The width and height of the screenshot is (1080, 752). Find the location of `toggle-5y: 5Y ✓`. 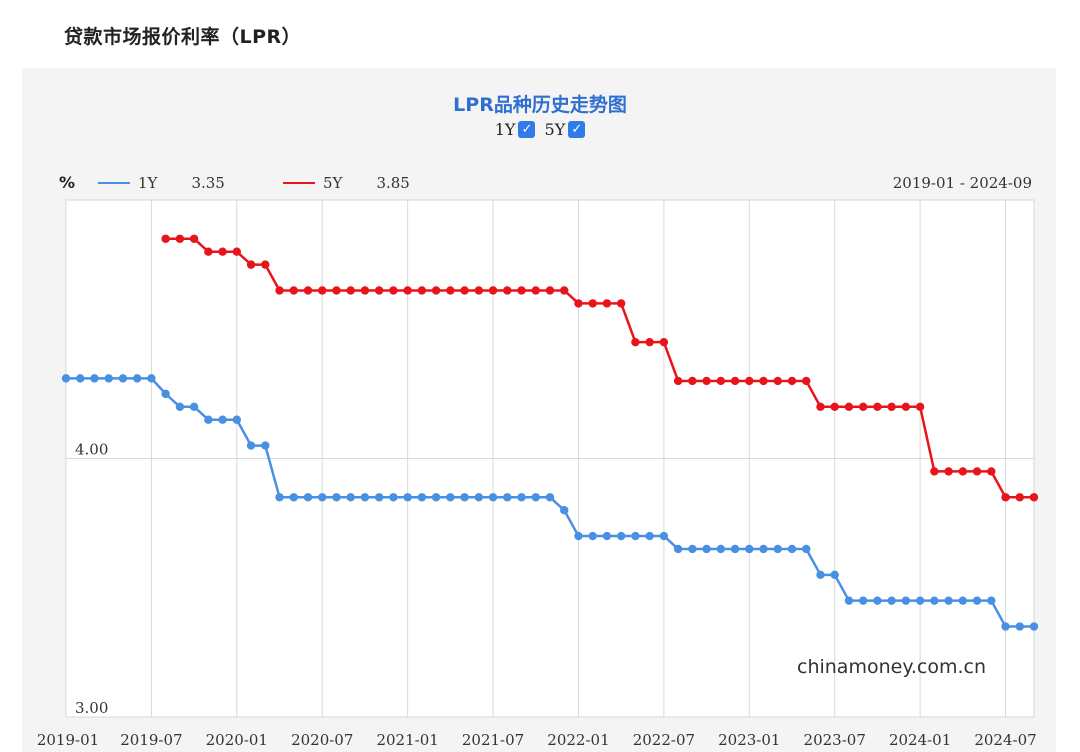

toggle-5y: 5Y ✓ is located at coordinates (565, 129).